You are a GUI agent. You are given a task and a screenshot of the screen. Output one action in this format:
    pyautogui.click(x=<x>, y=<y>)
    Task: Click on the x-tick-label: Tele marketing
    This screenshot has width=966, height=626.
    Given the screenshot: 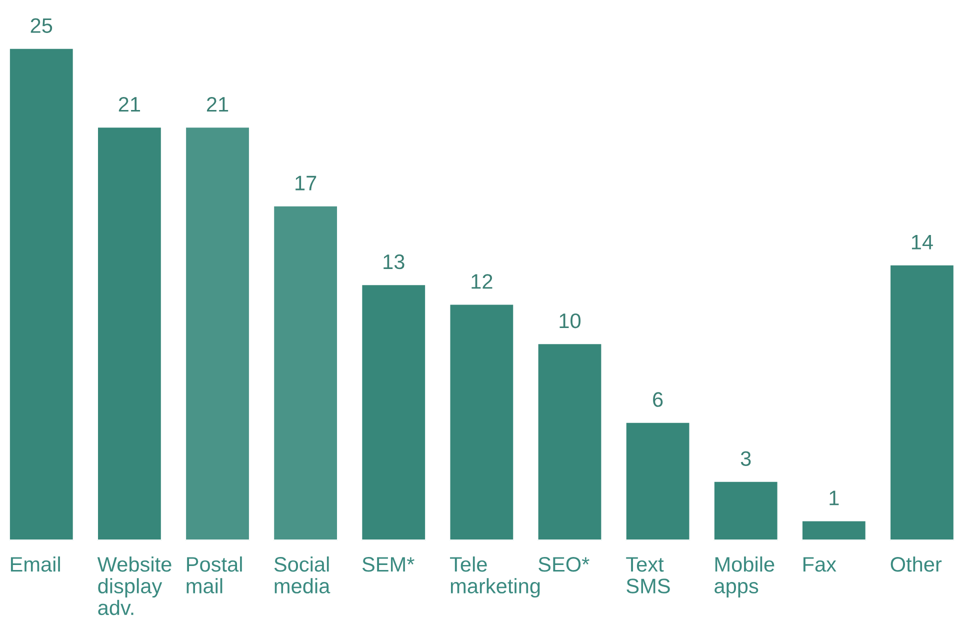 What is the action you would take?
    pyautogui.click(x=495, y=577)
    